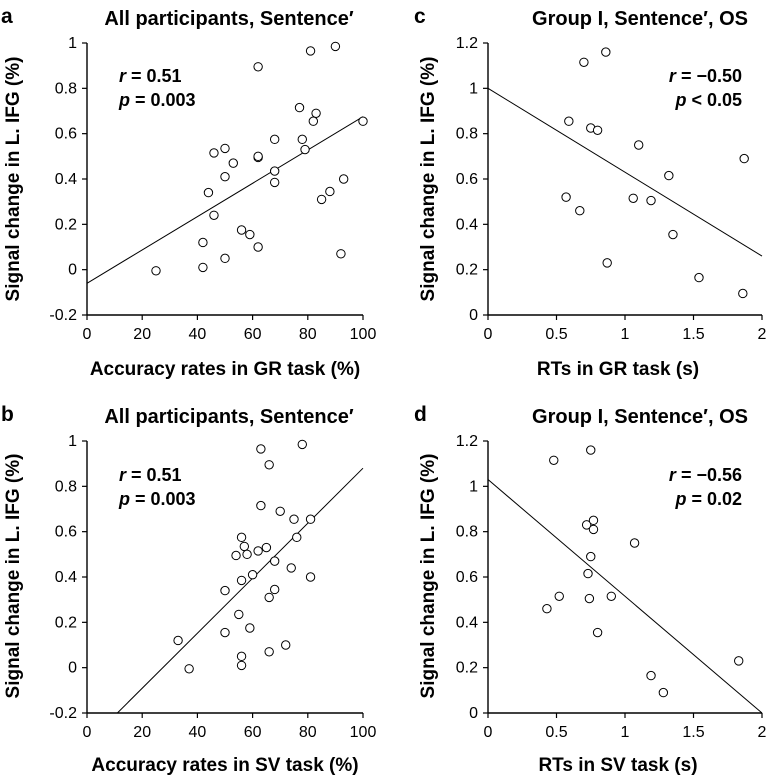 The image size is (767, 777). Describe the element at coordinates (705, 76) in the screenshot. I see `r-value: r = −0.50` at that location.